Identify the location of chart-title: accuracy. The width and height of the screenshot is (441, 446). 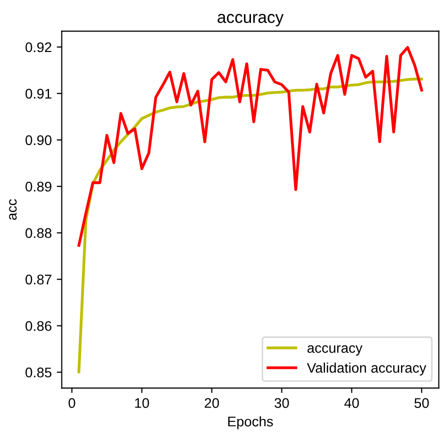
(251, 20).